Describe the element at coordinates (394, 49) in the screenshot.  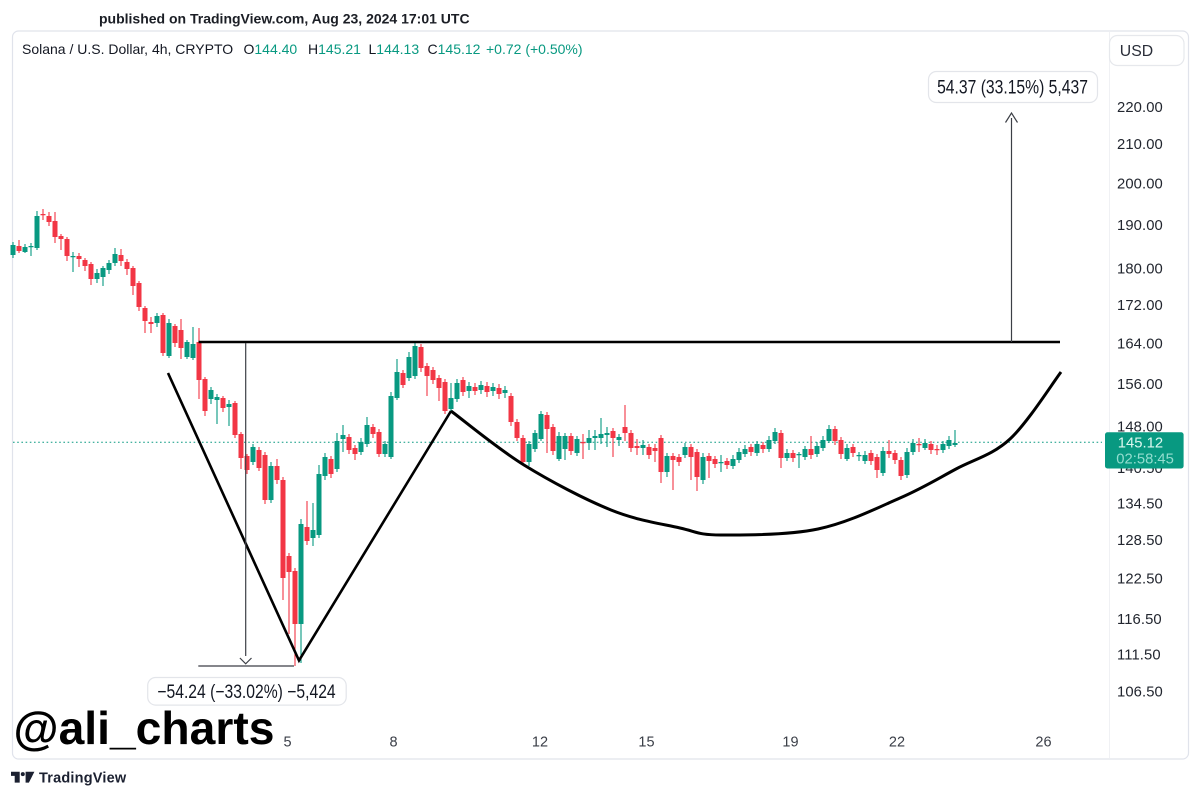
I see `svg-text: L144.13` at that location.